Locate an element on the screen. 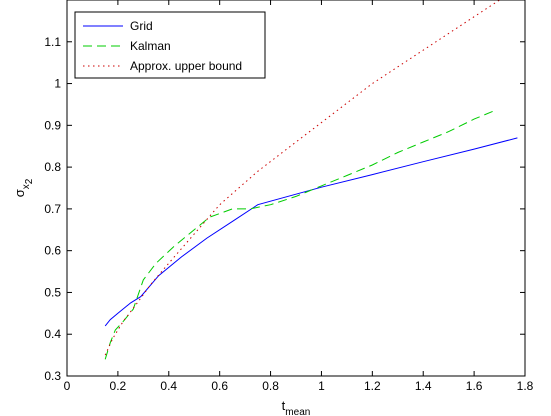  x-tick-label: 0.4 is located at coordinates (168, 386).